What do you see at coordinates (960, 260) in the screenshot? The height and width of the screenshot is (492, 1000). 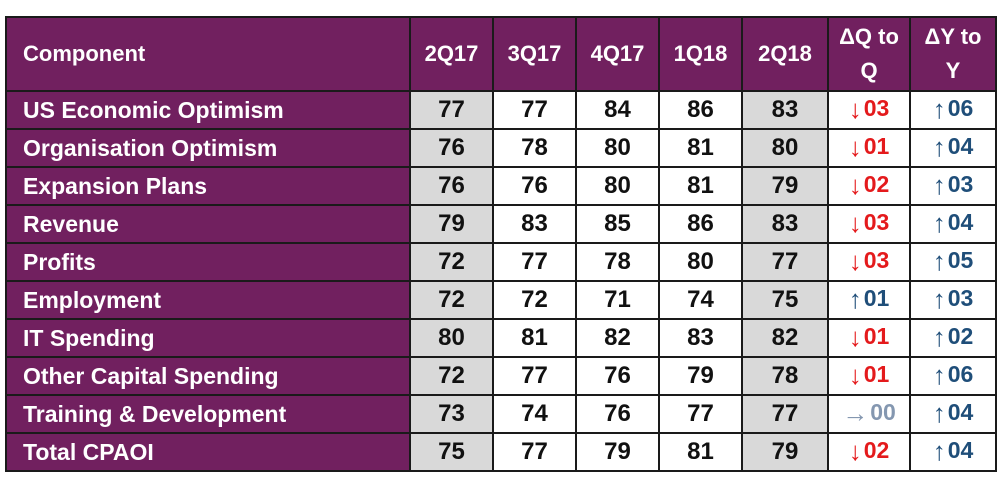 I see `change-value: 05` at bounding box center [960, 260].